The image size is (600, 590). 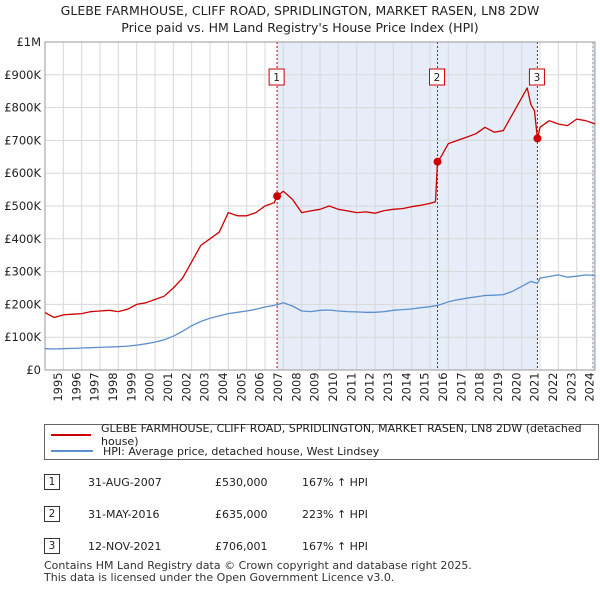 I want to click on x-tick-label: 1996, so click(x=76, y=386).